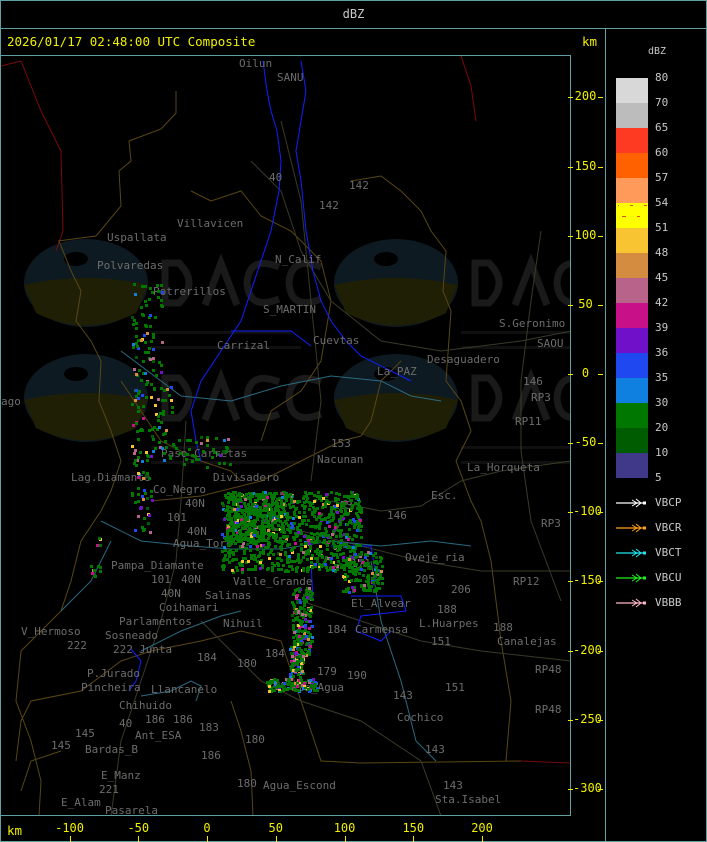 Image resolution: width=707 pixels, height=842 pixels. I want to click on x-tick-mark, so click(207, 839).